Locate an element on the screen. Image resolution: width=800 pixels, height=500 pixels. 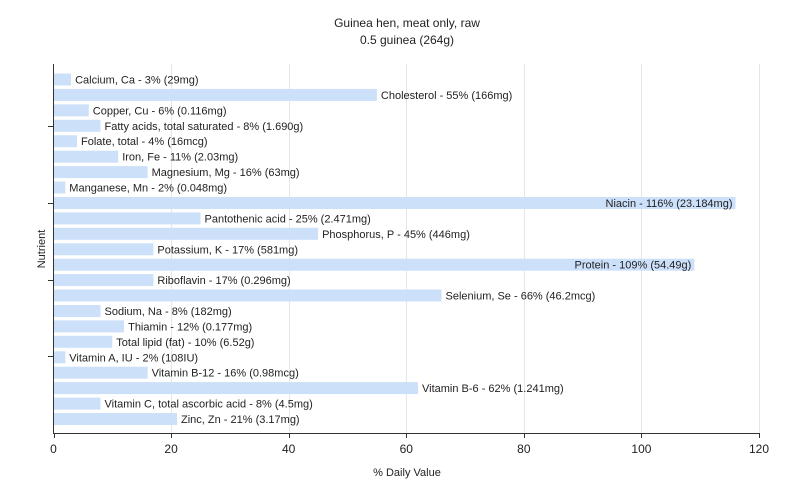
bar-label-19: Vitamin B-12 - 16% (0.98mcg) is located at coordinates (225, 374).